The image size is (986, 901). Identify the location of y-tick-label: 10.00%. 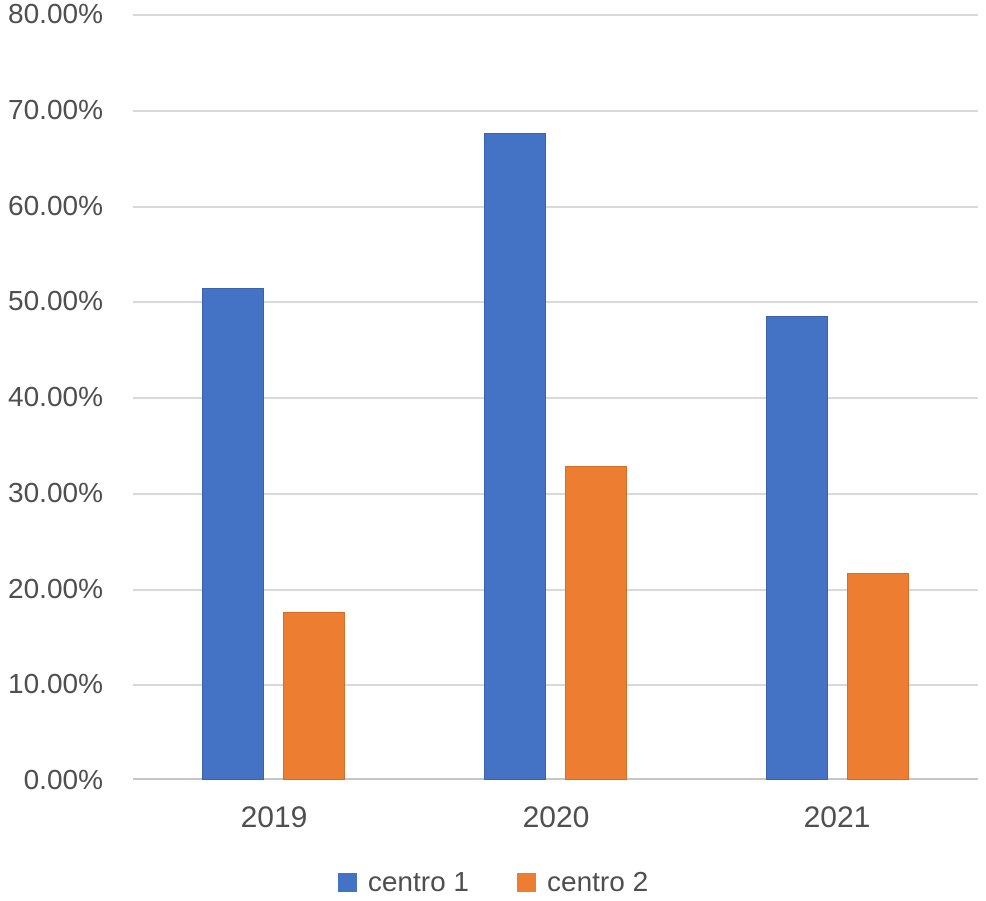
(55, 684).